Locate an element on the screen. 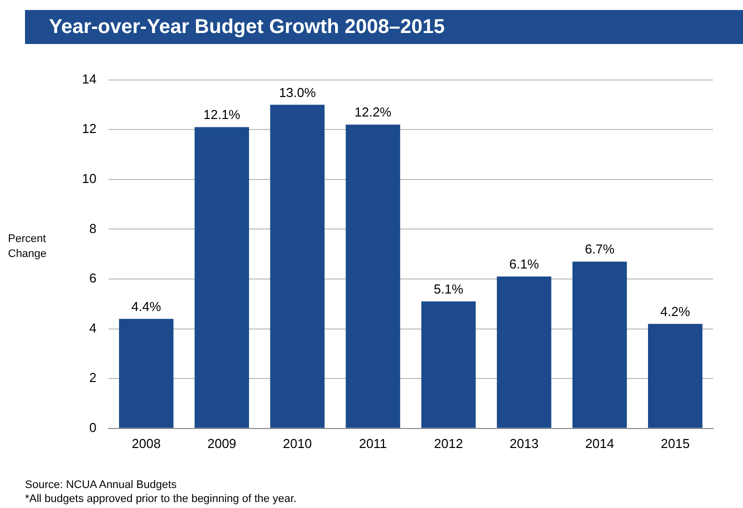 The image size is (743, 508). text: *All budgets approved prior to the beginning of the year. is located at coordinates (161, 499).